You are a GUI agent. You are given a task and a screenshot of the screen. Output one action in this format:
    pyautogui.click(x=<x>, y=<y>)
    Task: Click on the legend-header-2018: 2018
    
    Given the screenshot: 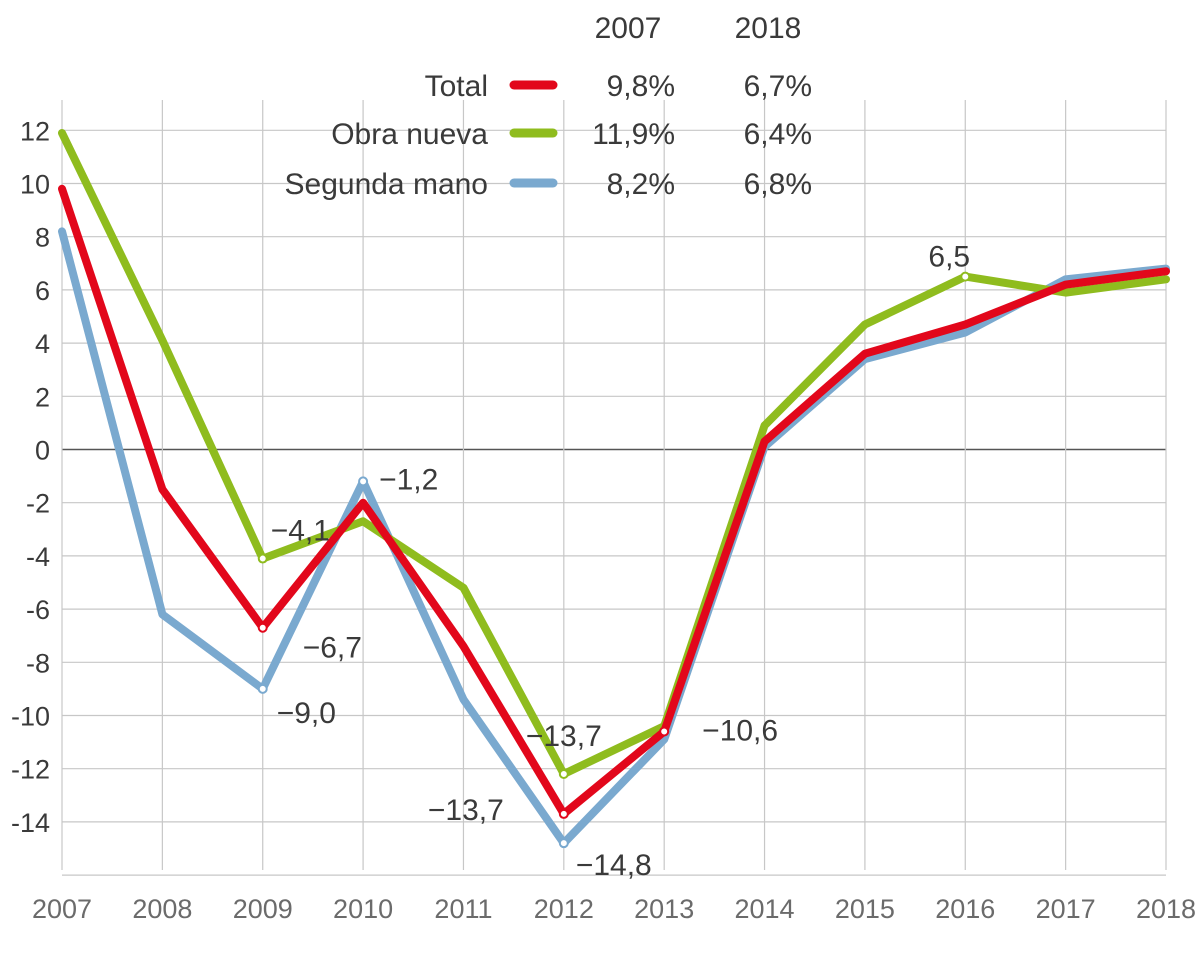 What is the action you would take?
    pyautogui.click(x=768, y=28)
    